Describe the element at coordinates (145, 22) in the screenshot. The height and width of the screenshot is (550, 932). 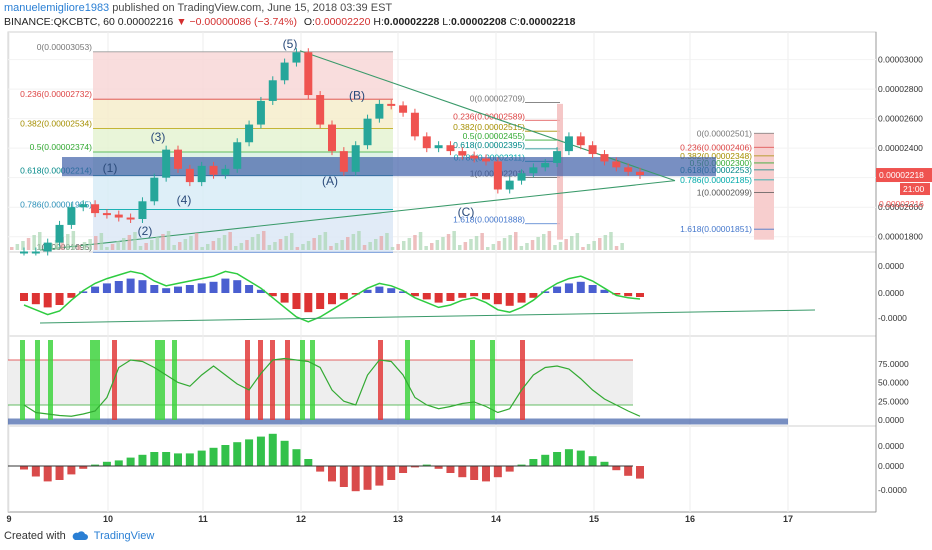
I see `last-price: 0.00002216` at that location.